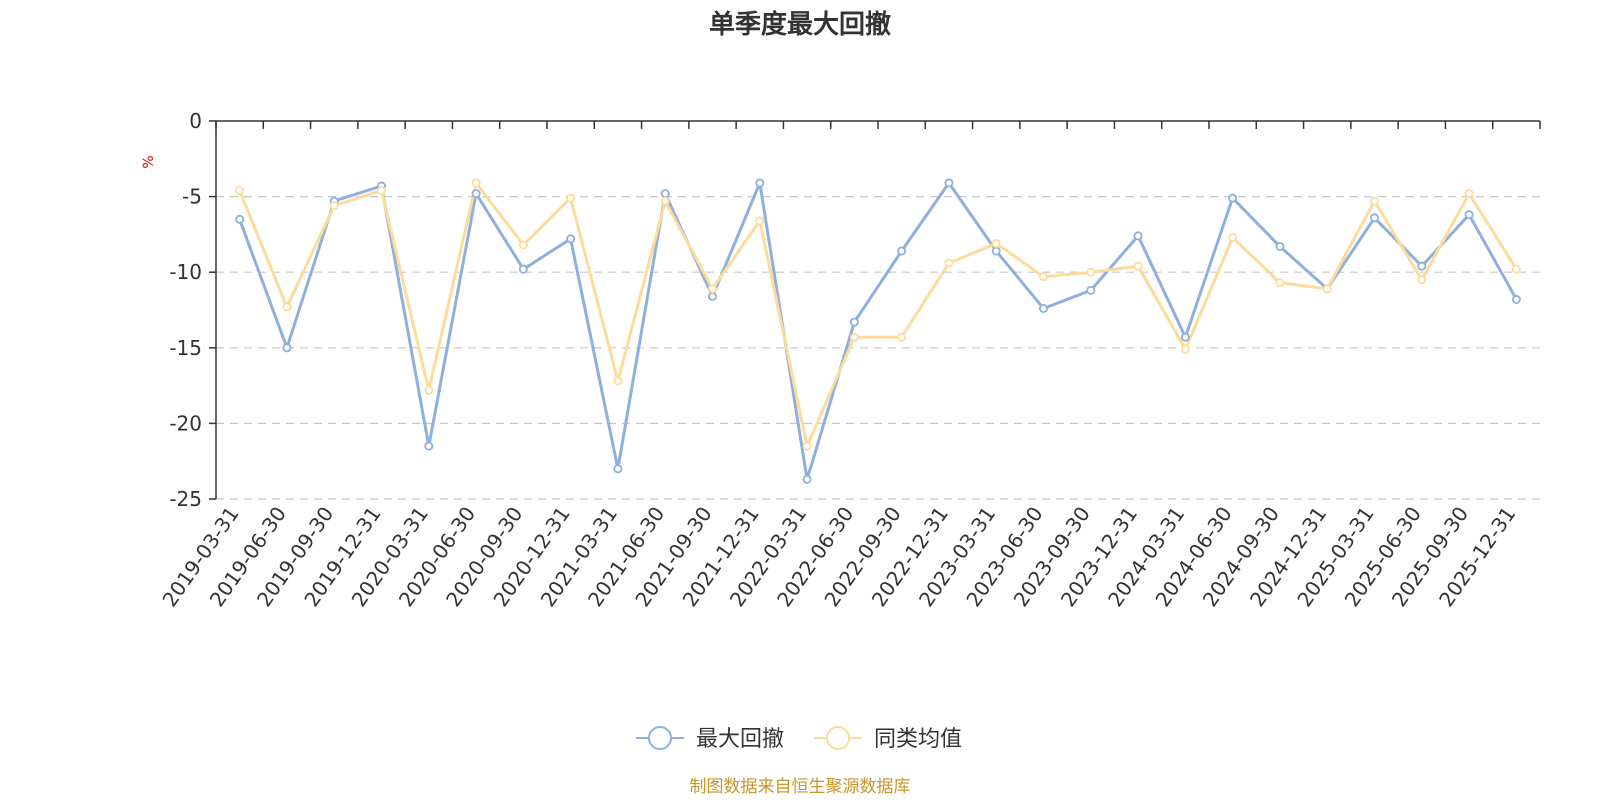 This screenshot has height=800, width=1600. Describe the element at coordinates (149, 161) in the screenshot. I see `y-axis-unit: %` at that location.